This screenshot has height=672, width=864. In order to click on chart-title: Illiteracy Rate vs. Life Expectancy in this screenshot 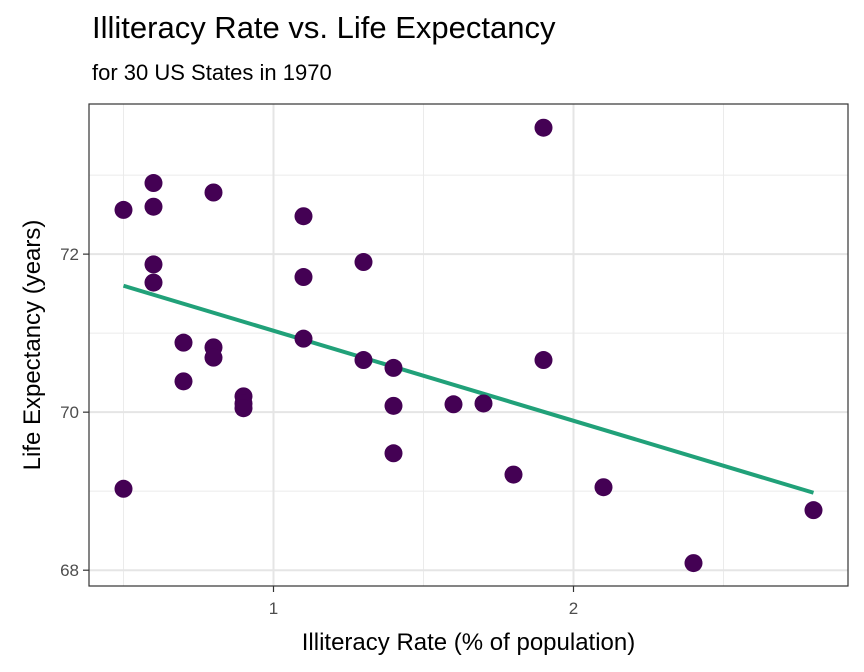, I will do `click(324, 27)`.